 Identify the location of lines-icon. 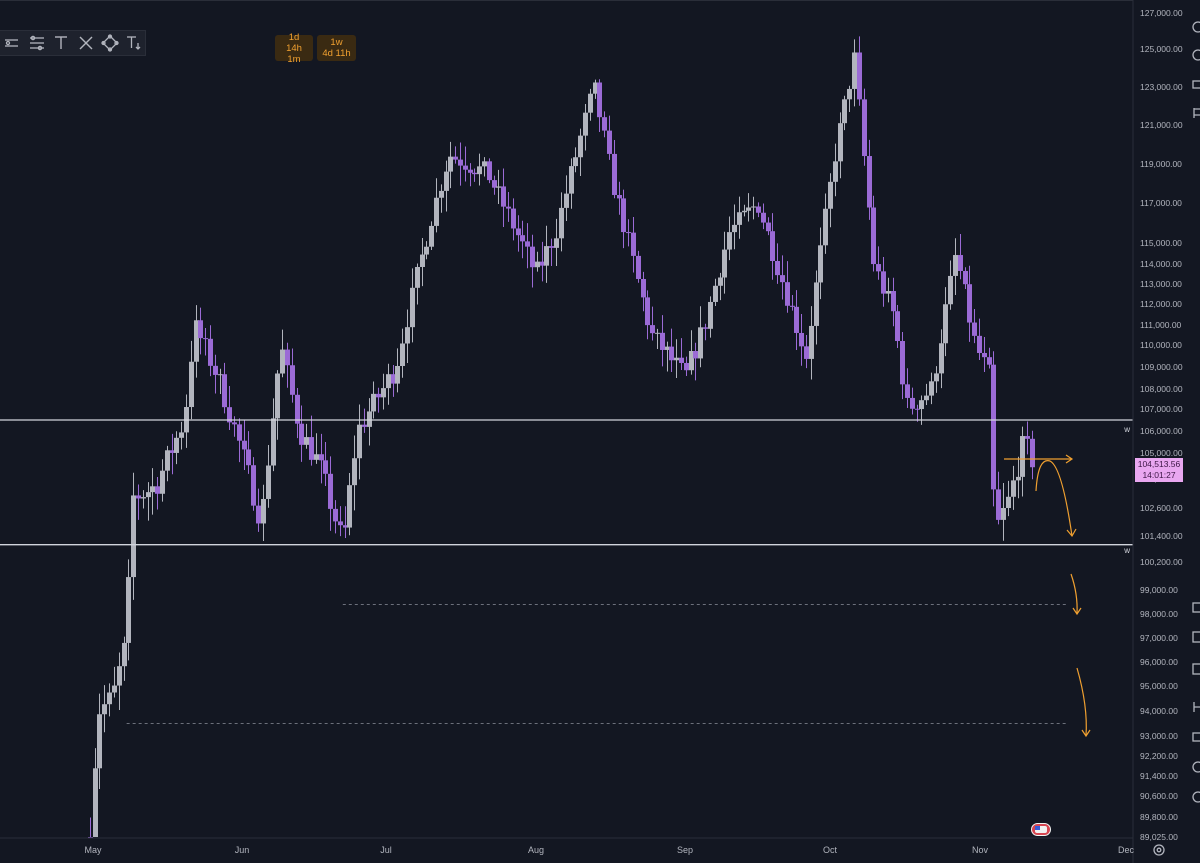
(12, 43).